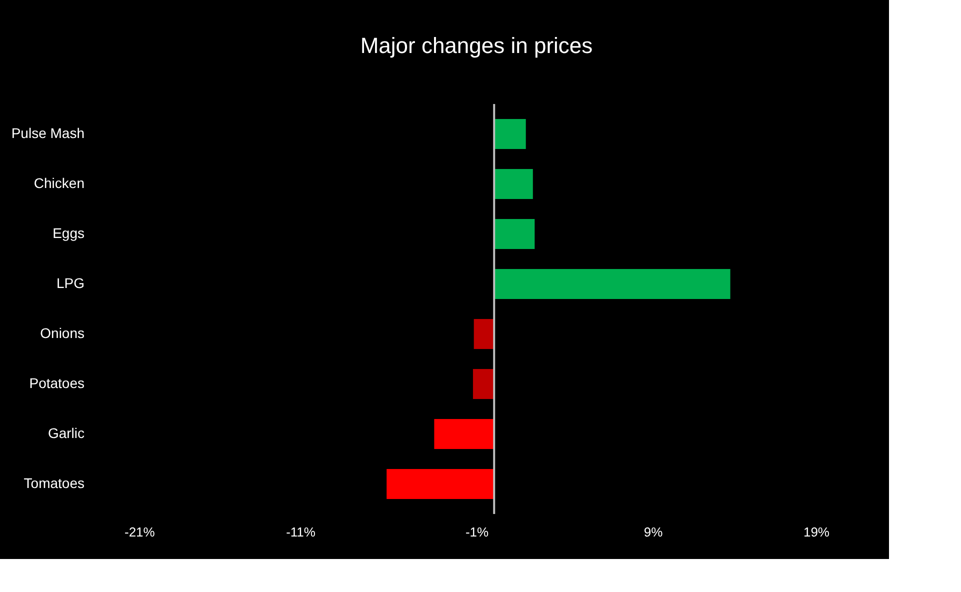 This screenshot has width=961, height=592. What do you see at coordinates (59, 183) in the screenshot?
I see `y-tick-label: Chicken` at bounding box center [59, 183].